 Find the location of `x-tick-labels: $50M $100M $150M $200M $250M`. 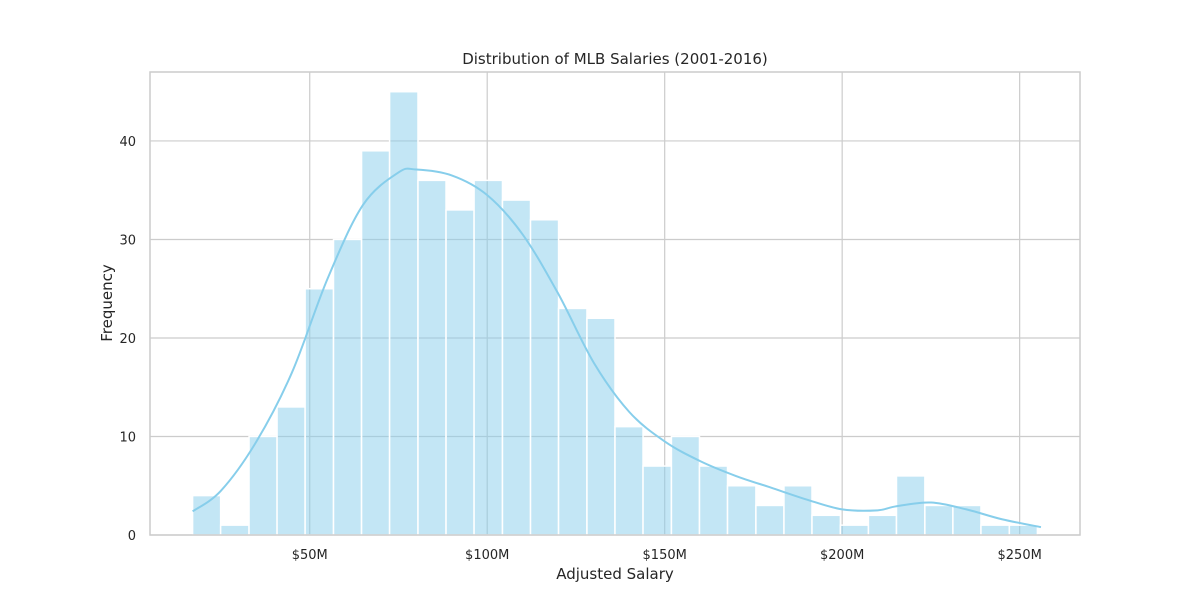

x-tick-labels: $50M $100M $150M $200M $250M is located at coordinates (667, 555).